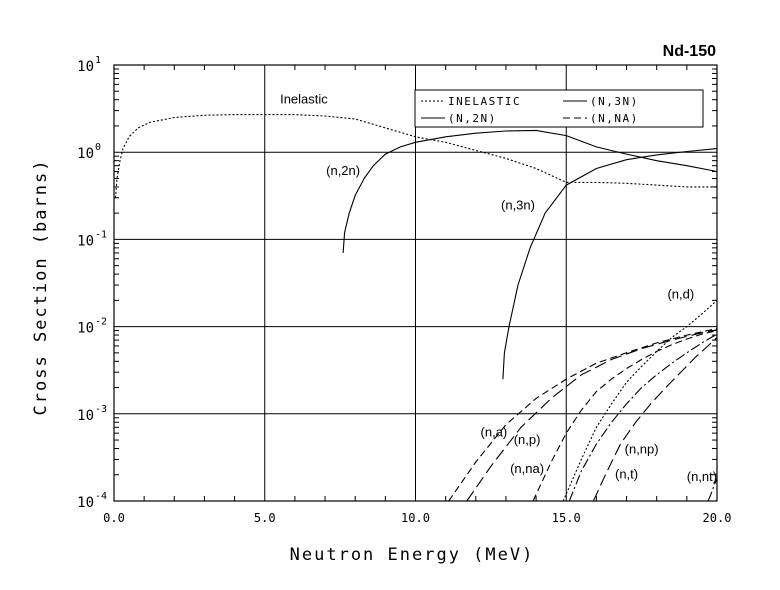 The image size is (780, 590). What do you see at coordinates (101, 234) in the screenshot?
I see `y-tick-exponent: -1` at bounding box center [101, 234].